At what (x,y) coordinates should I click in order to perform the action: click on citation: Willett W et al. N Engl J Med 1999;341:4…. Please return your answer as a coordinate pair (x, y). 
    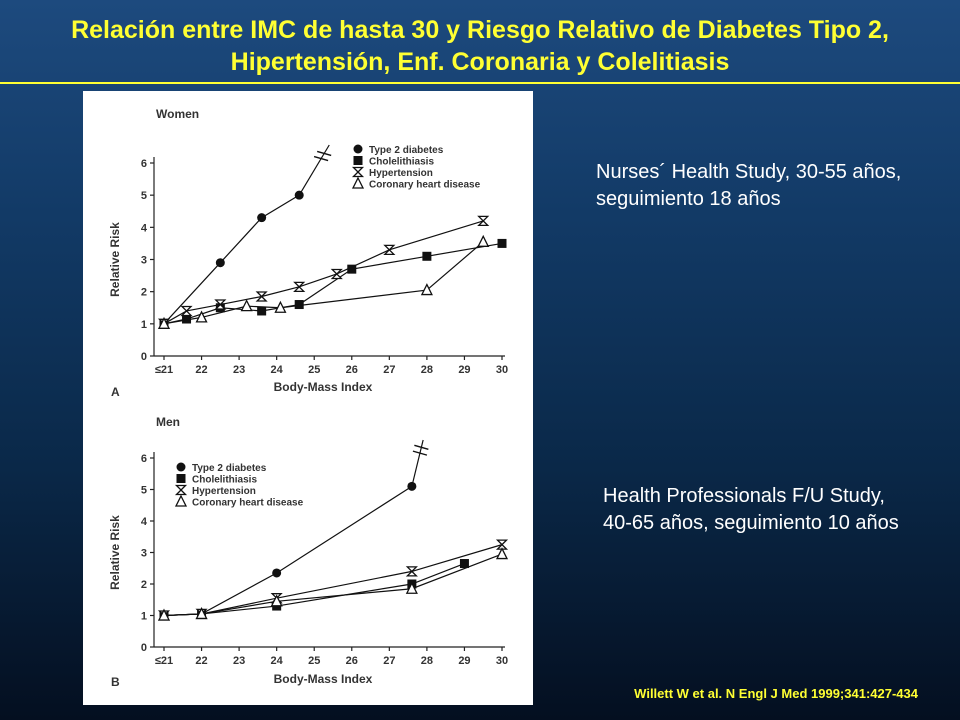
    Looking at the image, I should click on (776, 693).